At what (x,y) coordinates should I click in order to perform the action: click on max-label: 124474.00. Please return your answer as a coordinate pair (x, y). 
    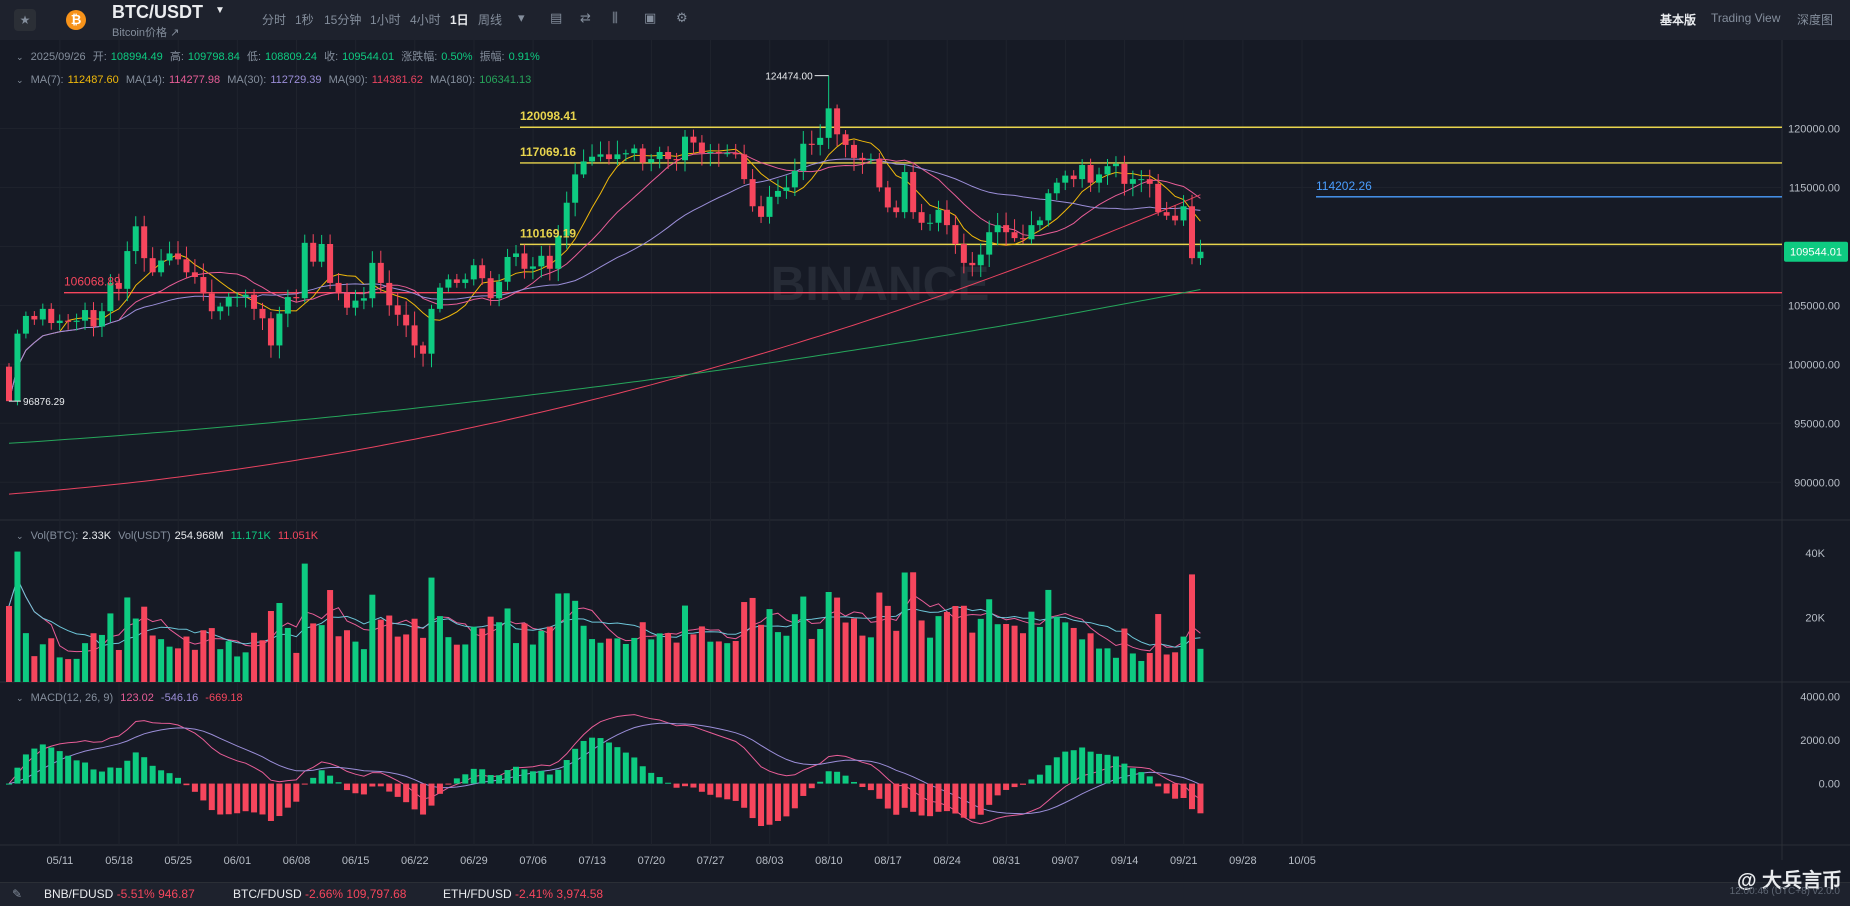
    Looking at the image, I should click on (789, 77).